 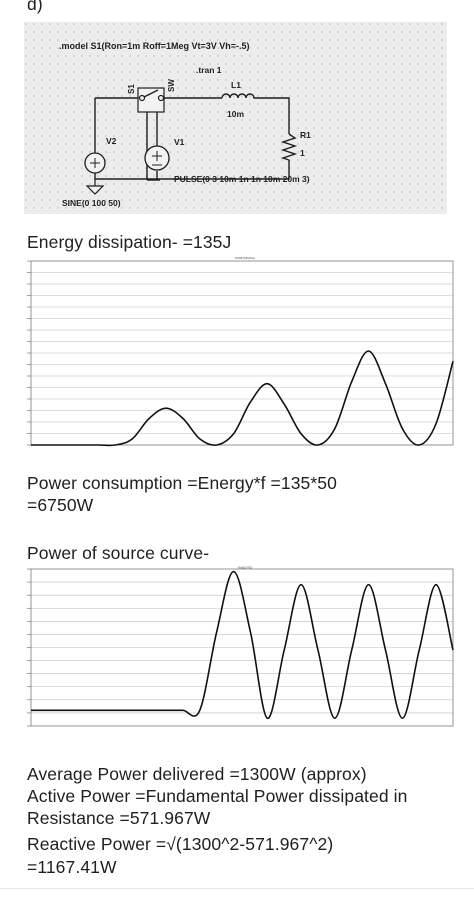 What do you see at coordinates (91, 203) in the screenshot?
I see `sine-value: SINE(0 100 50)` at bounding box center [91, 203].